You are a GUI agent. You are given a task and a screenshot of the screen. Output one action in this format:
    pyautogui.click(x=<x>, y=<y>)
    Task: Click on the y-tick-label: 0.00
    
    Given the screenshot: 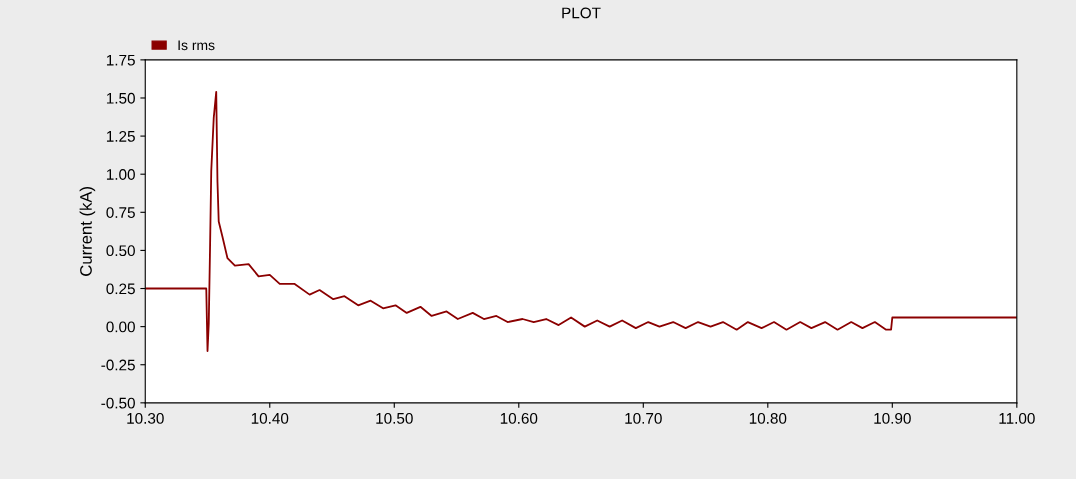 What is the action you would take?
    pyautogui.click(x=120, y=327)
    